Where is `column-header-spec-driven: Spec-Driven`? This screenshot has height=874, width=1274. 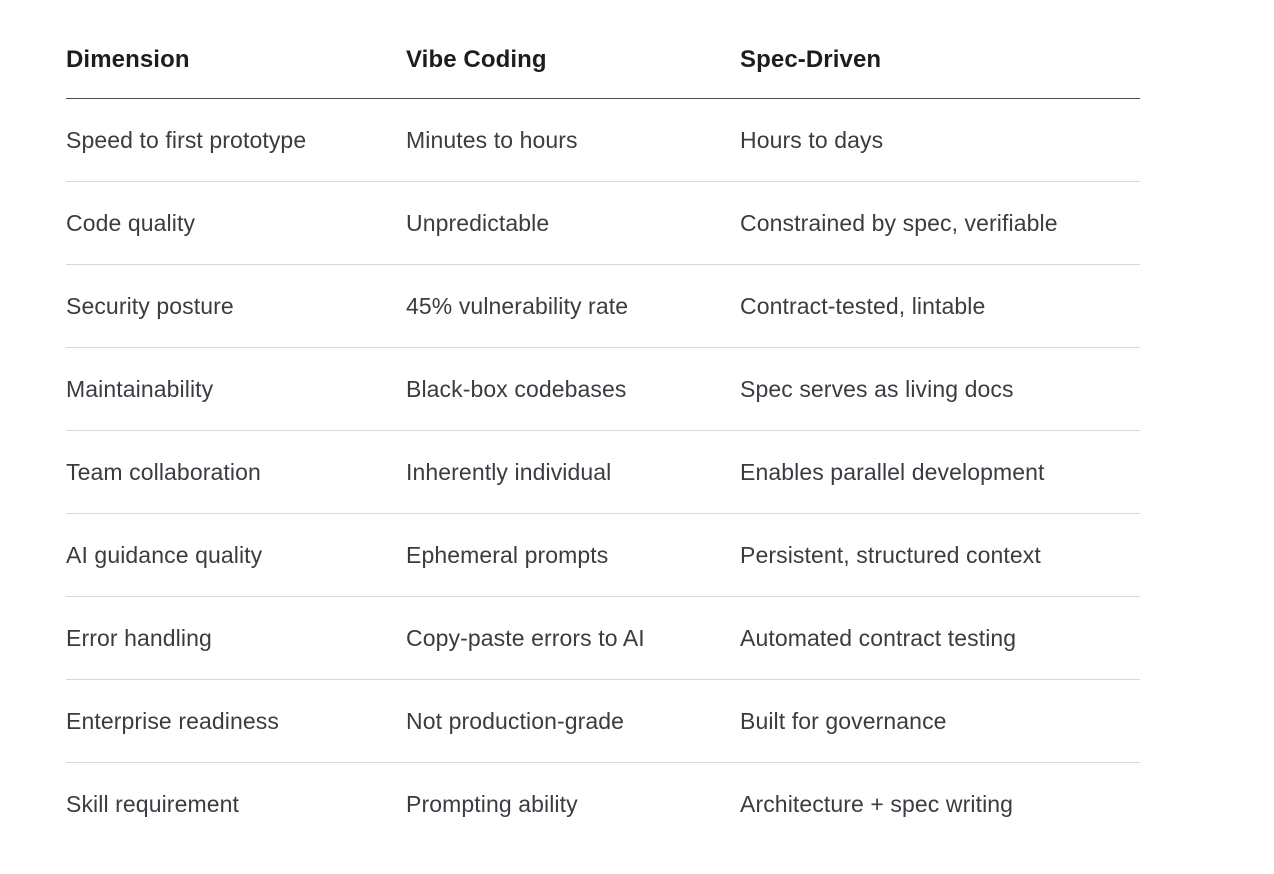 column-header-spec-driven: Spec-Driven is located at coordinates (940, 72).